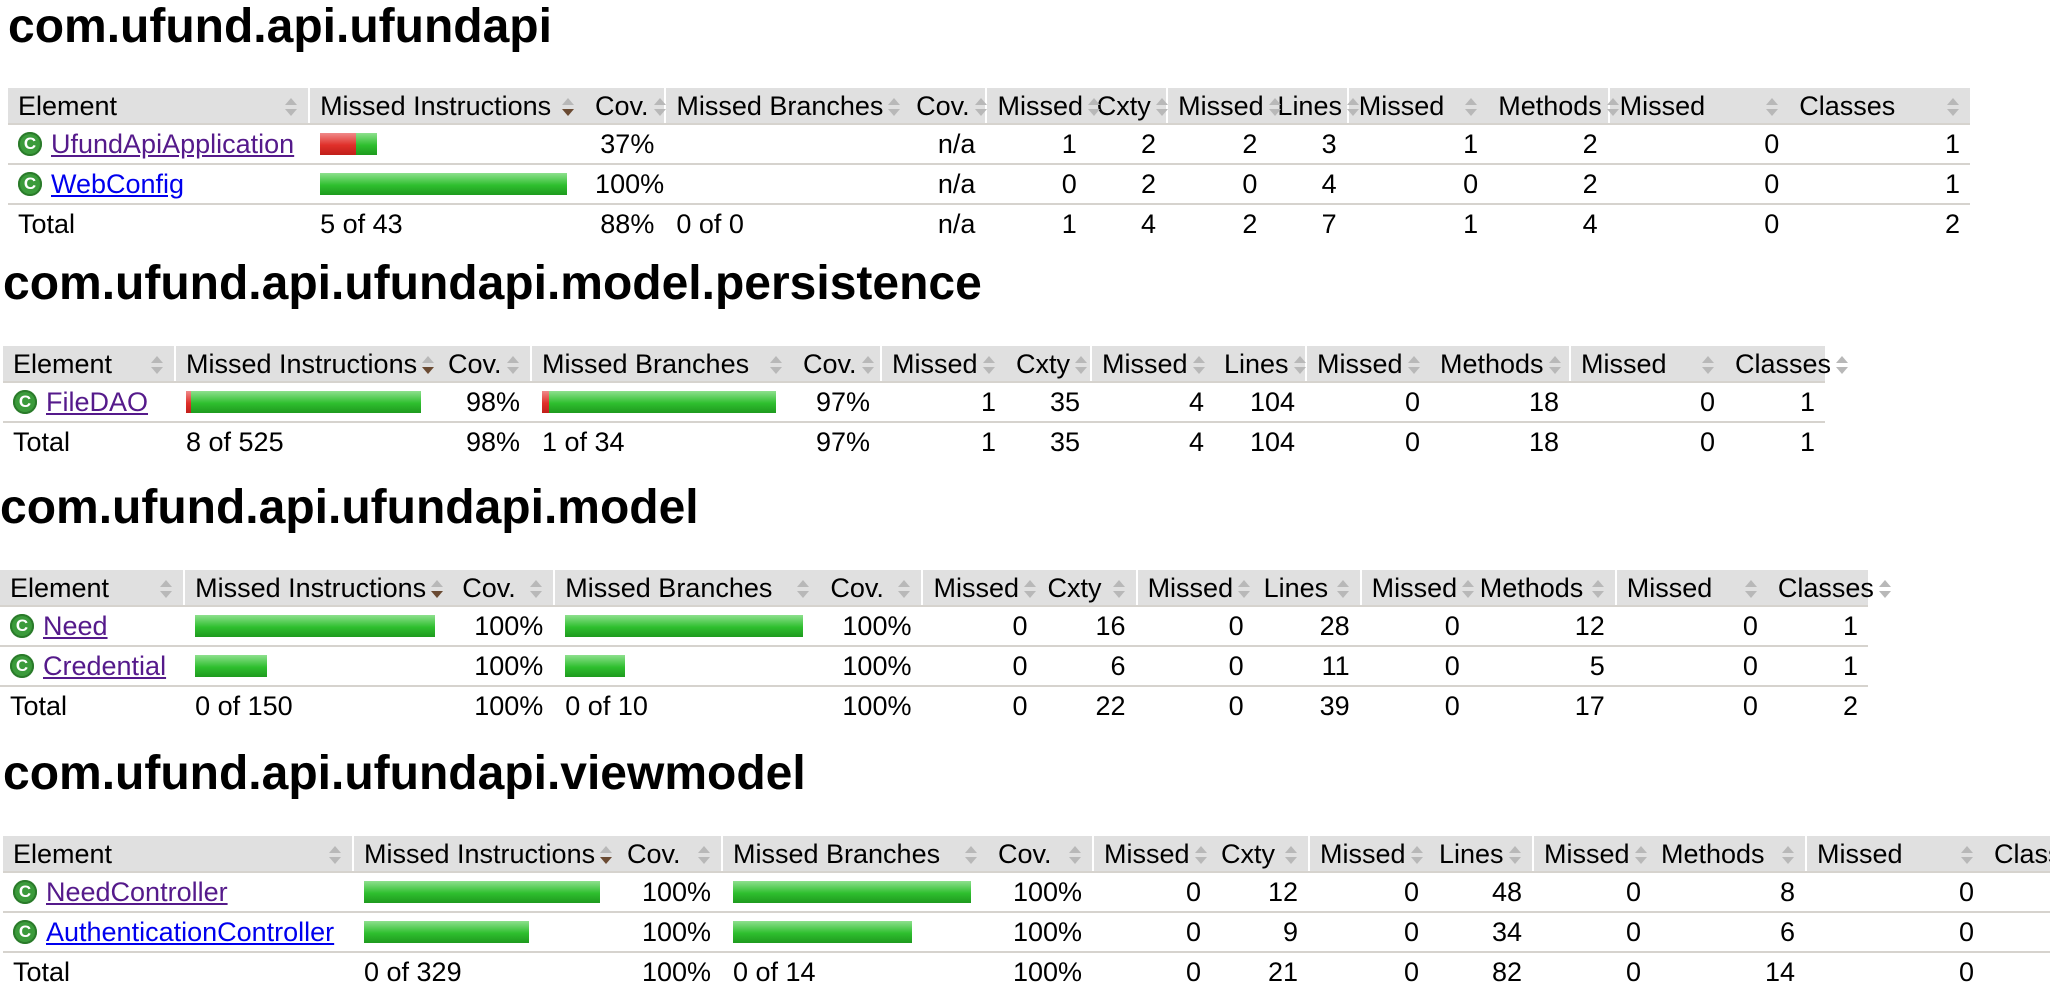 The height and width of the screenshot is (1000, 2050). Describe the element at coordinates (105, 665) in the screenshot. I see `class-link: Credential` at that location.